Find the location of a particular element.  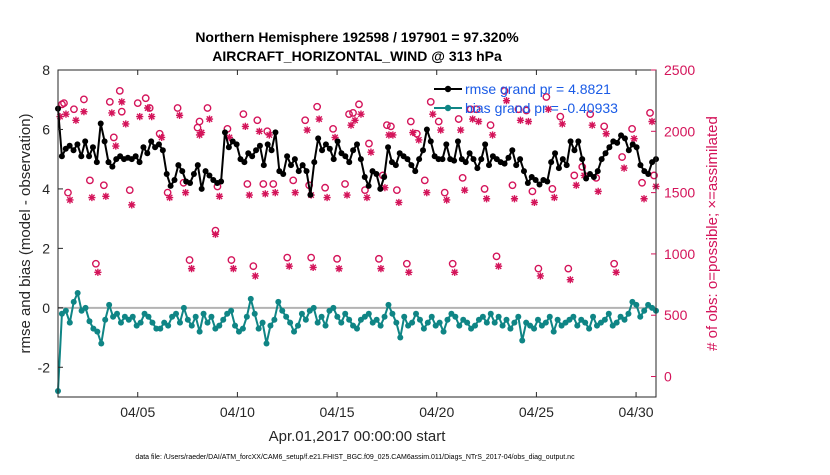

x-tick-label: 04/05 is located at coordinates (137, 412).